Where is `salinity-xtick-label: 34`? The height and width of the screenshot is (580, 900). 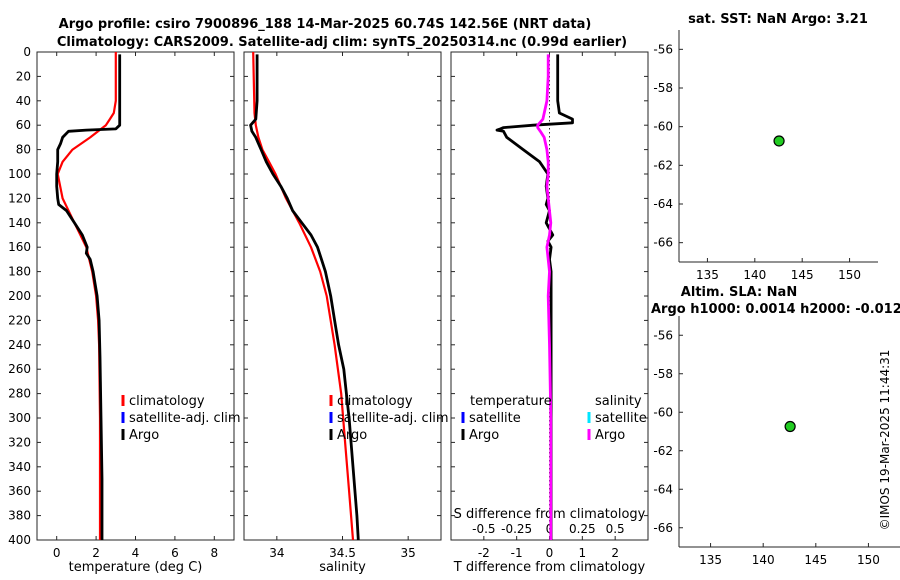 salinity-xtick-label: 34 is located at coordinates (276, 553).